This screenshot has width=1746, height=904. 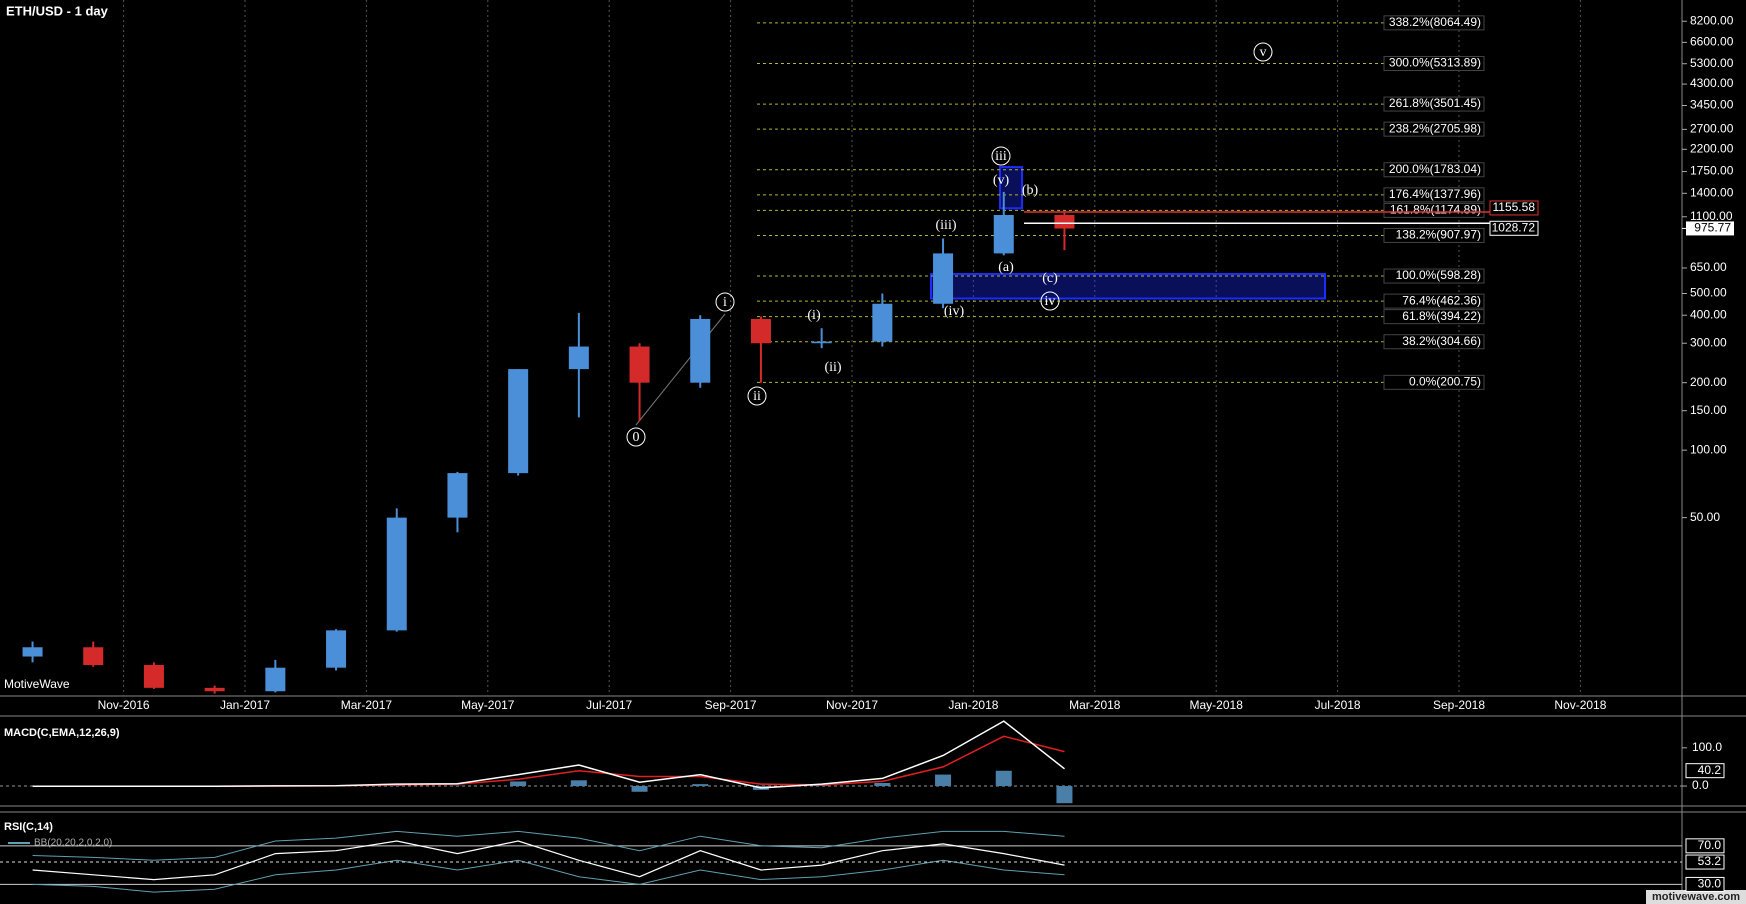 What do you see at coordinates (1441, 300) in the screenshot?
I see `fib-label: 76.4%(462.36)` at bounding box center [1441, 300].